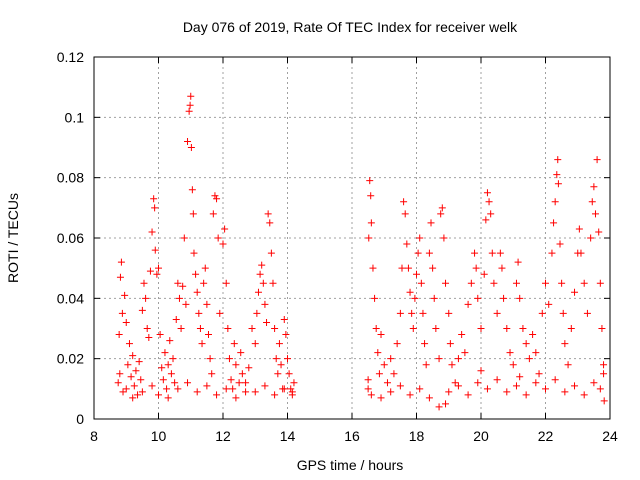 This screenshot has height=480, width=640. What do you see at coordinates (481, 436) in the screenshot?
I see `x-tick-label: 20` at bounding box center [481, 436].